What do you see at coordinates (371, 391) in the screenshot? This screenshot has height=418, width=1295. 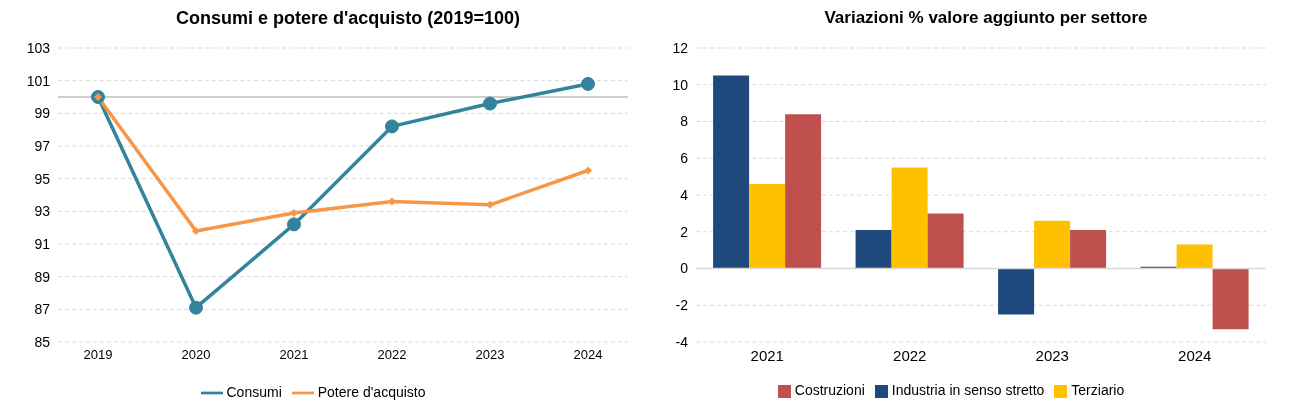 I see `legend-label: Potere d'acquisto` at bounding box center [371, 391].